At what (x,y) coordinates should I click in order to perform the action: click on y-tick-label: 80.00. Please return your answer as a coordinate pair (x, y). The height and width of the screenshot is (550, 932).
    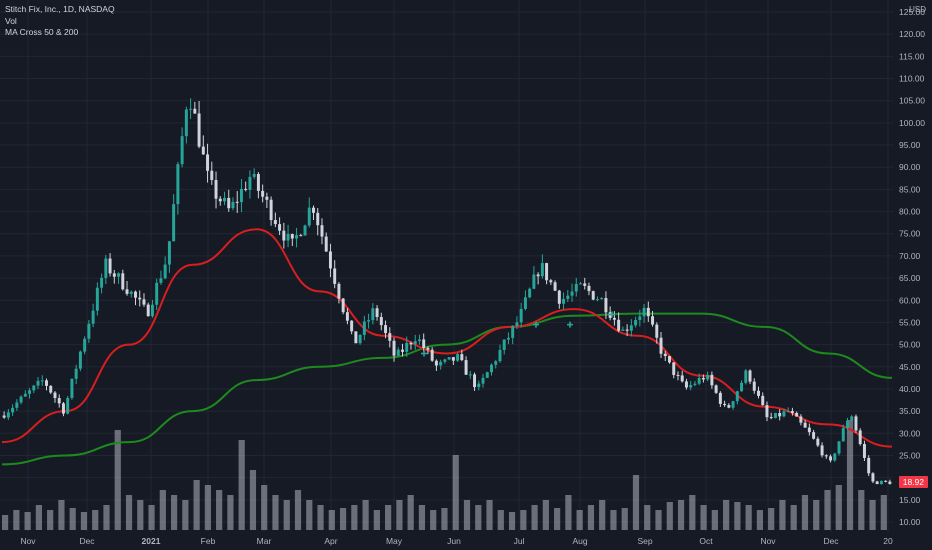
    Looking at the image, I should click on (910, 212).